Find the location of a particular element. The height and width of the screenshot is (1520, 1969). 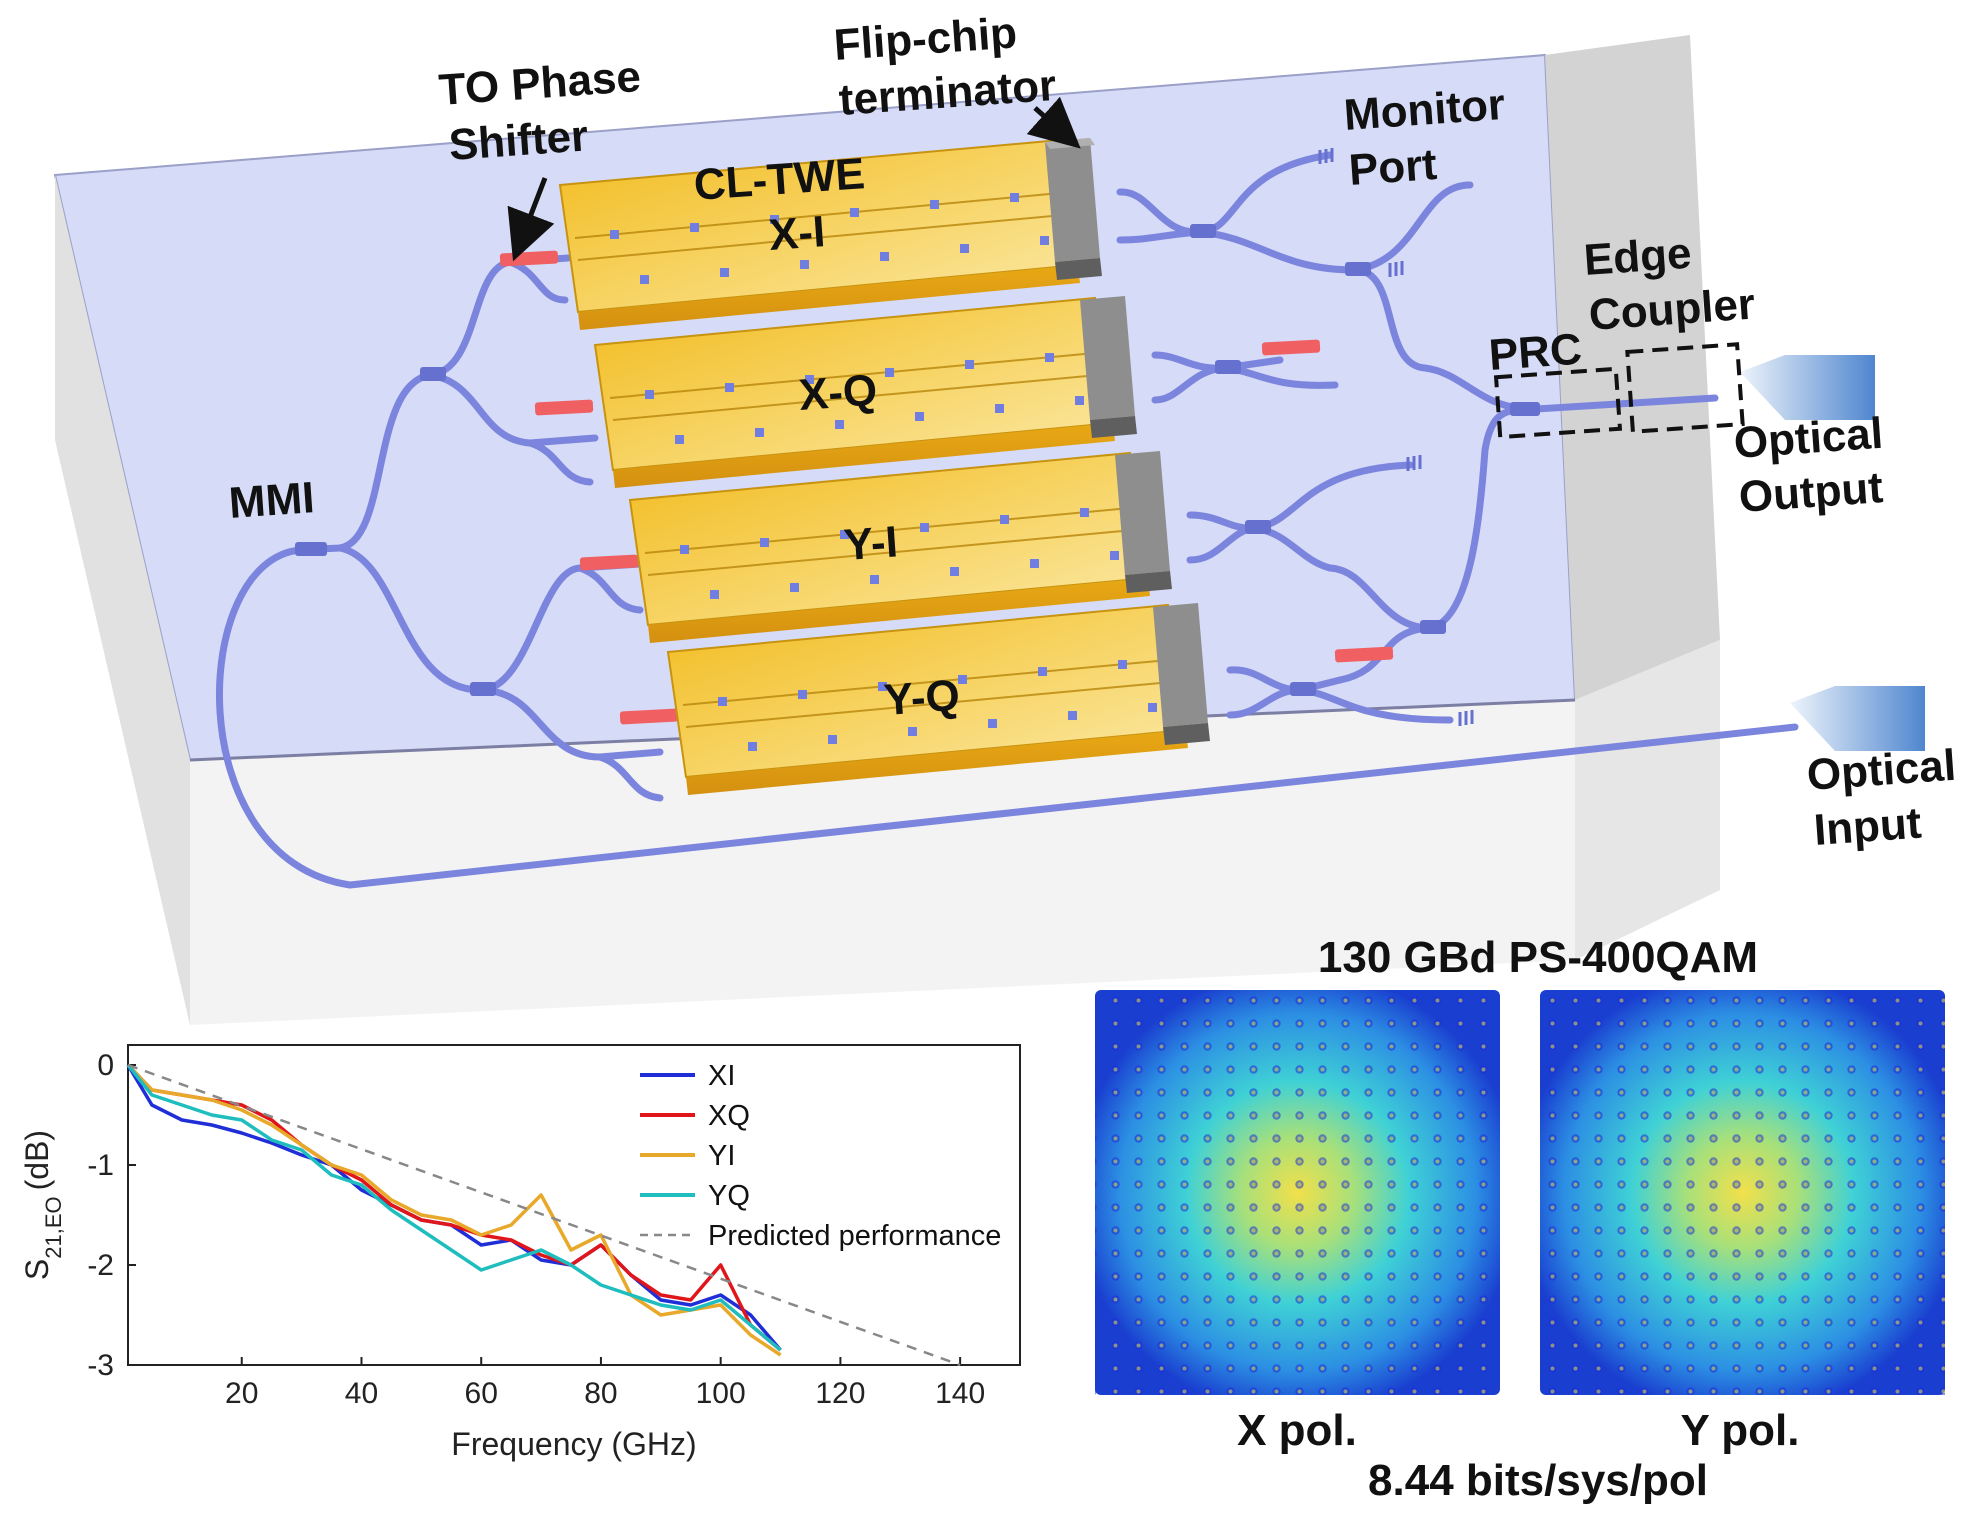

monitor-ports is located at coordinates (1396, 437).